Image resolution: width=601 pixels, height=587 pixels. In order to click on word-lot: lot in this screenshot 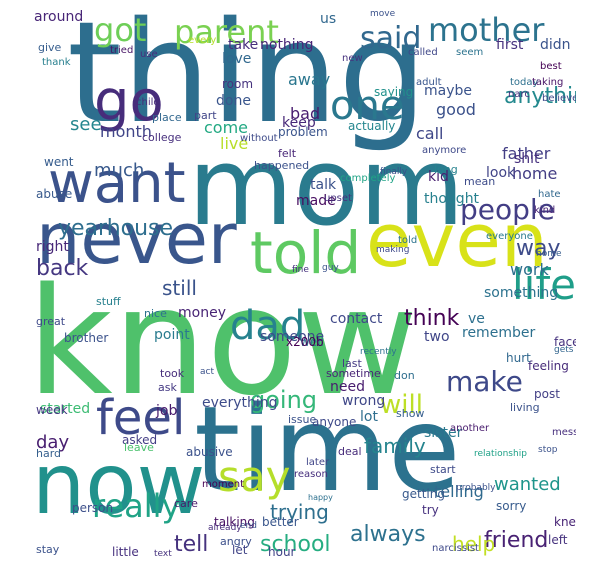, I will do `click(369, 417)`.